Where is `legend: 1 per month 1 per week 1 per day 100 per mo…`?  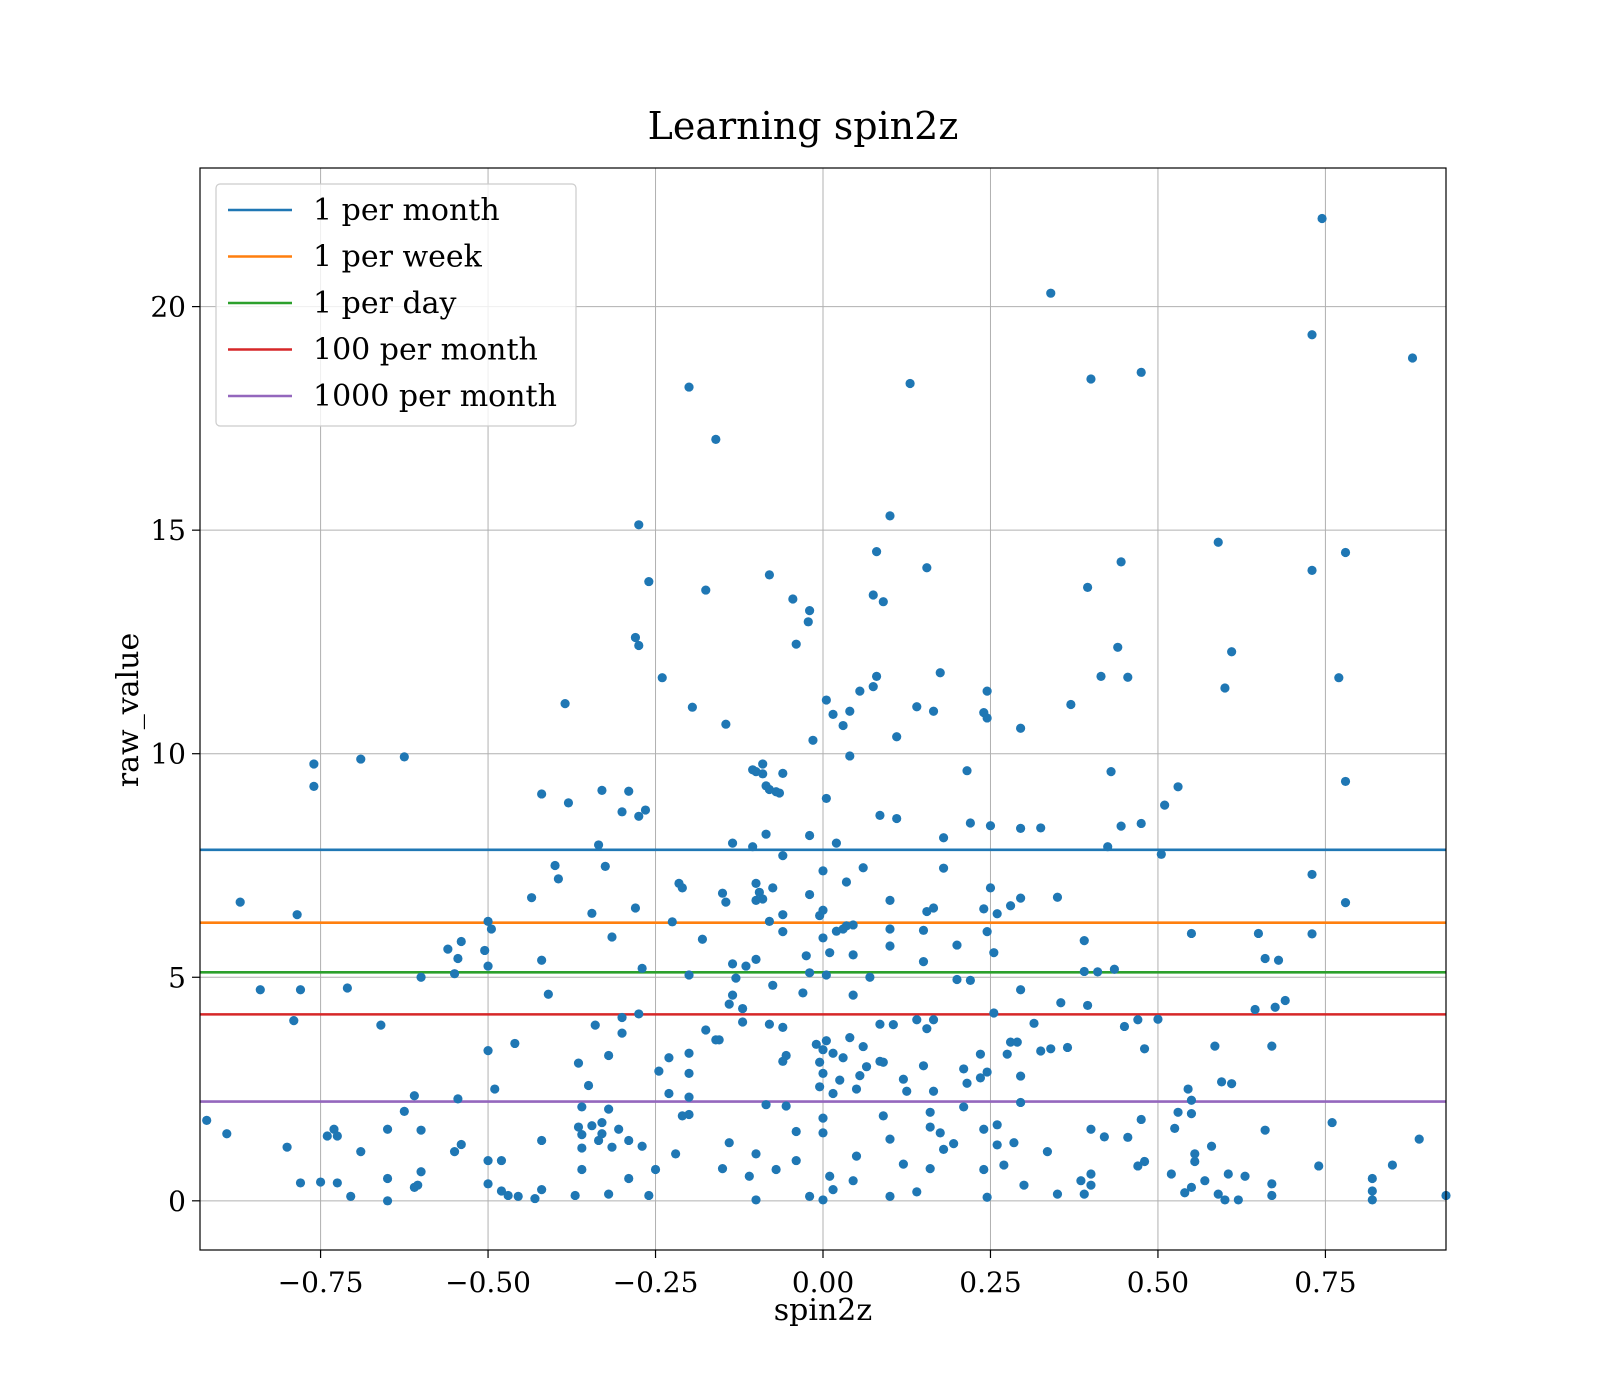
legend: 1 per month 1 per week 1 per day 100 per mo… is located at coordinates (396, 305).